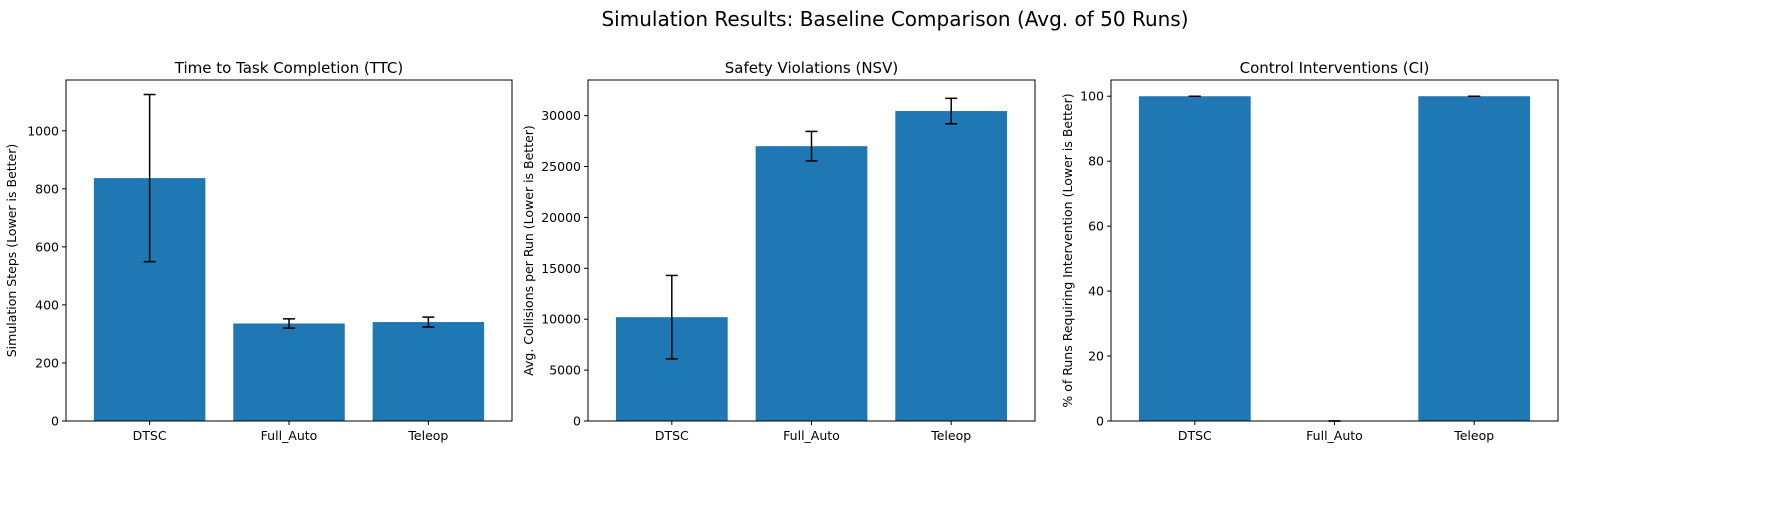 This screenshot has width=1790, height=519. I want to click on y-tick-label: 100, so click(1092, 96).